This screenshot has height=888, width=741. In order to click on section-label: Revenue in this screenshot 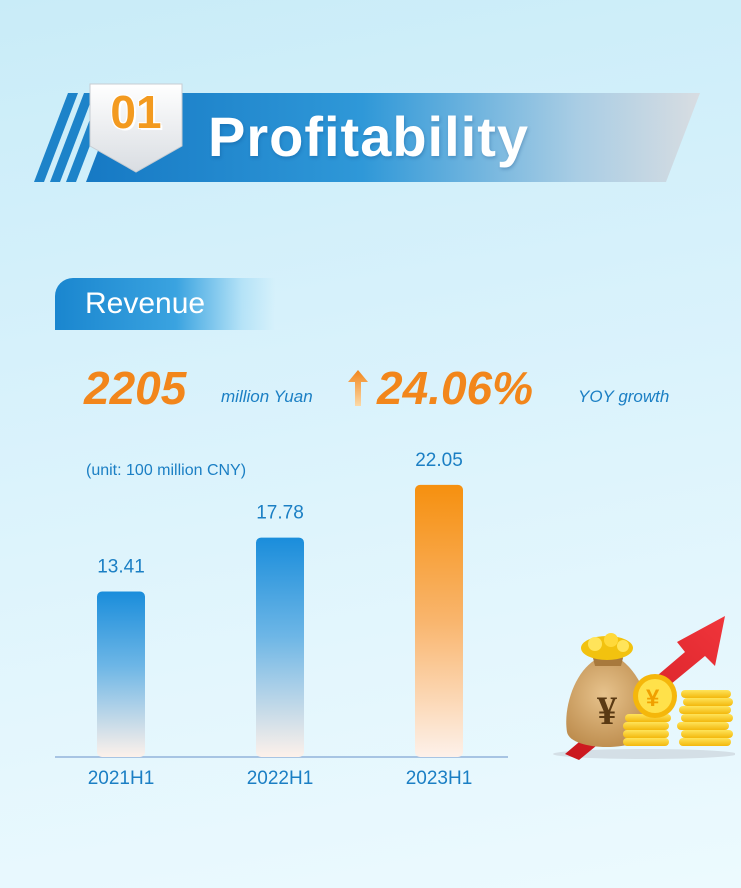, I will do `click(145, 303)`.